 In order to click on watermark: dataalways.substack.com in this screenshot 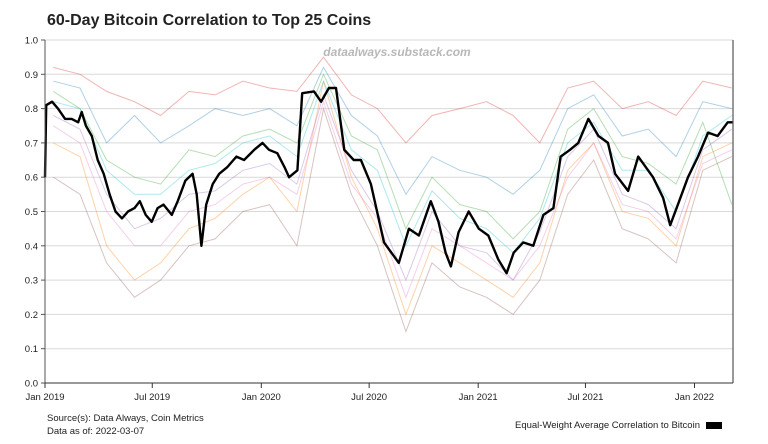, I will do `click(397, 52)`.